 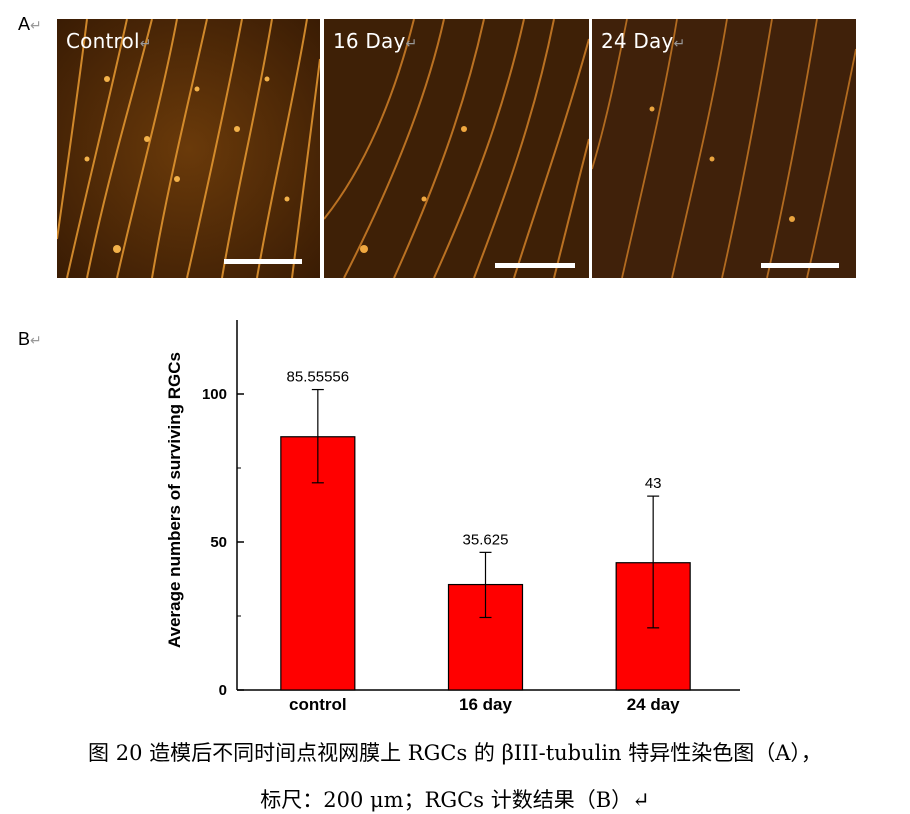 What do you see at coordinates (174, 500) in the screenshot?
I see `y-axis-label: Average numbers of surviving RGCs` at bounding box center [174, 500].